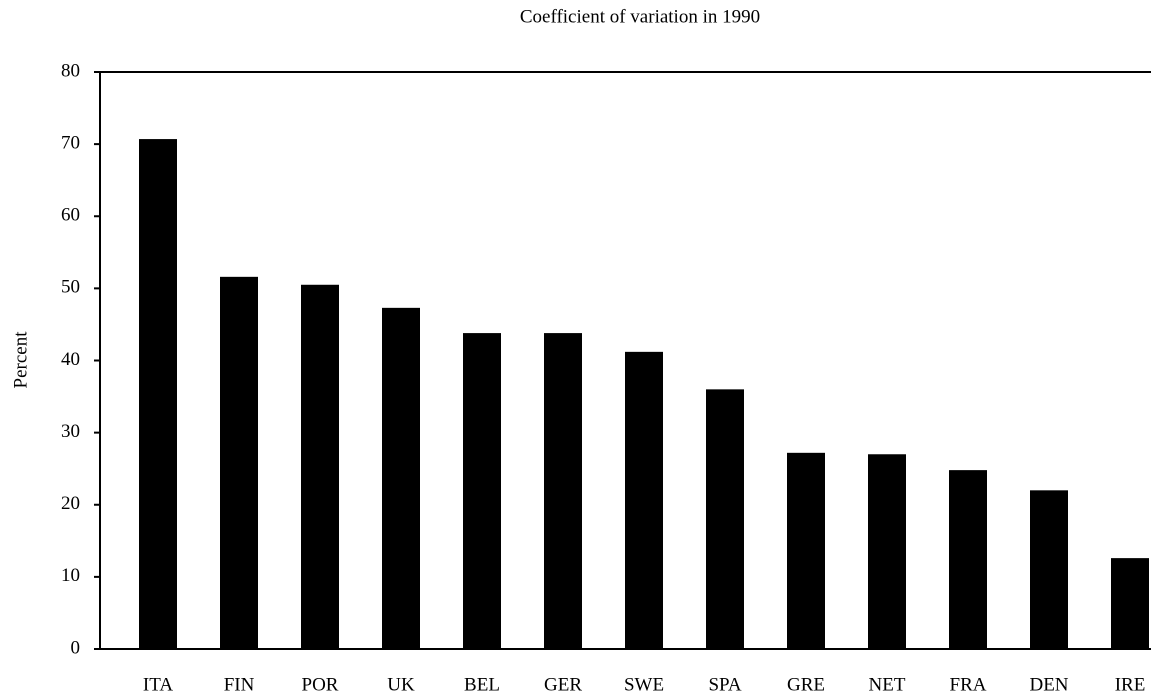  What do you see at coordinates (640, 16) in the screenshot?
I see `chart-title: Coefficient of variation in 1990` at bounding box center [640, 16].